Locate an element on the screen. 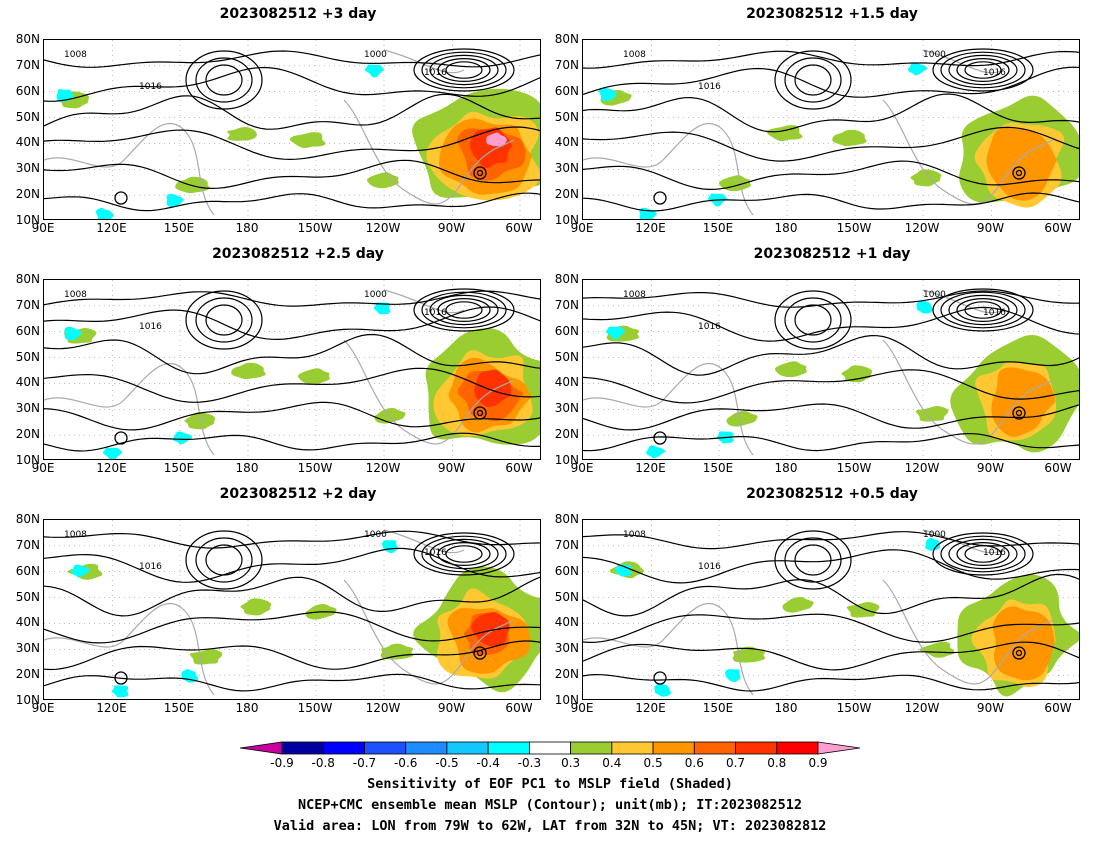 The width and height of the screenshot is (1100, 850). colorbar-label: -0.3 is located at coordinates (529, 763).